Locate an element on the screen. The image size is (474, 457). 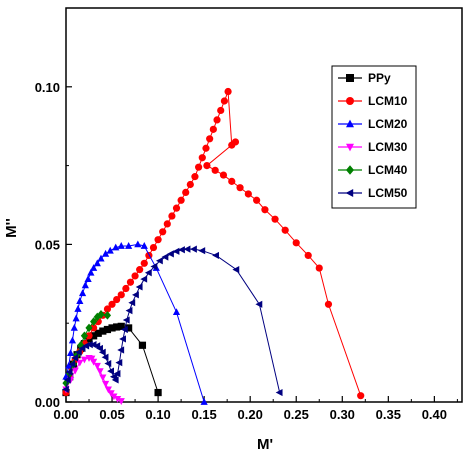
legend-item-lcm10: LCM10 is located at coordinates (373, 101).